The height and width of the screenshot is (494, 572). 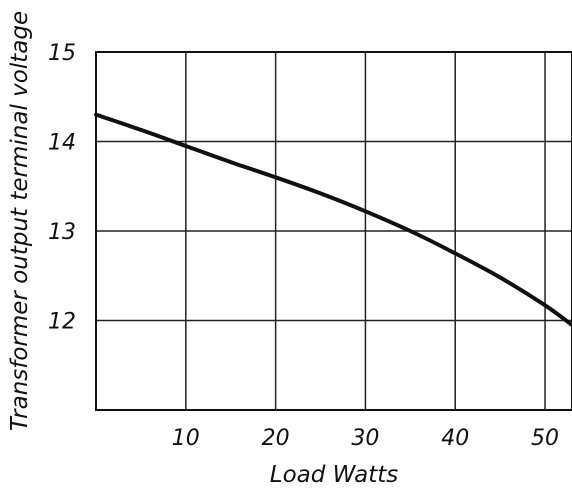 I want to click on x-tick-label: 50, so click(x=545, y=438).